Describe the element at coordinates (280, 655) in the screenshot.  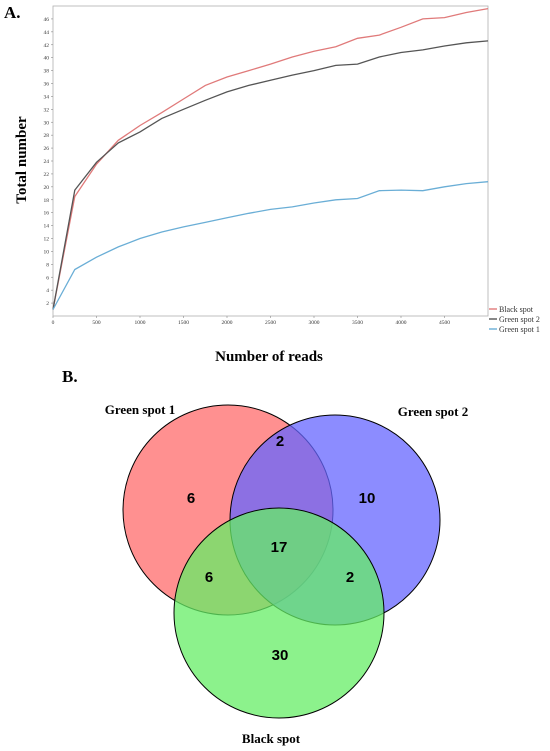
I see `venn-count-only-black-spot: 30` at that location.